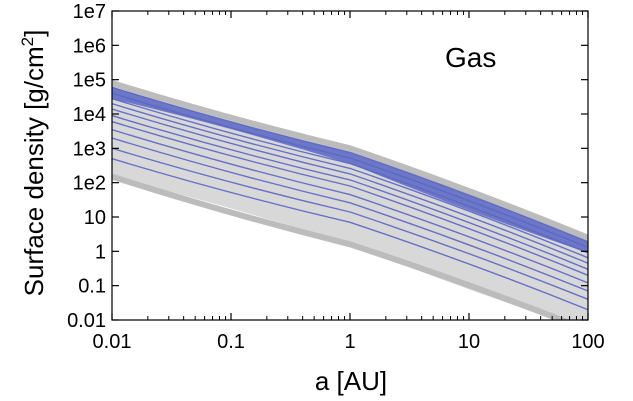 The image size is (633, 401). What do you see at coordinates (86, 321) in the screenshot?
I see `y-tick-label: 0.01` at bounding box center [86, 321].